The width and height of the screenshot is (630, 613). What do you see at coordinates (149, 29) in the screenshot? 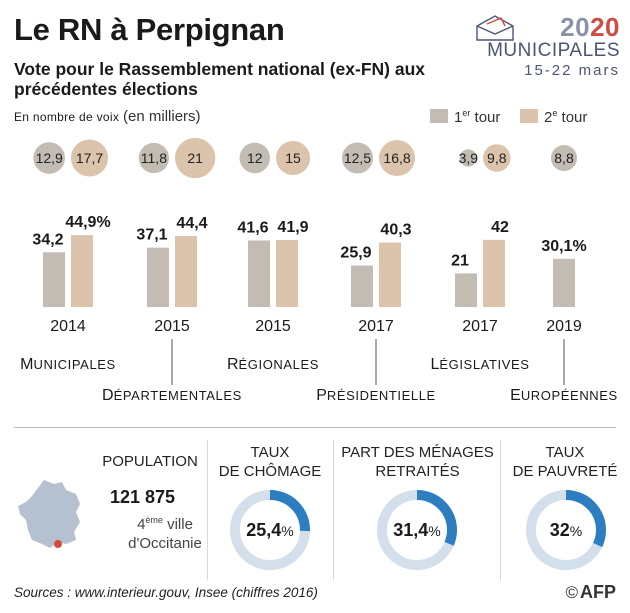
I see `page-title: Le RN à Perpignan` at bounding box center [149, 29].